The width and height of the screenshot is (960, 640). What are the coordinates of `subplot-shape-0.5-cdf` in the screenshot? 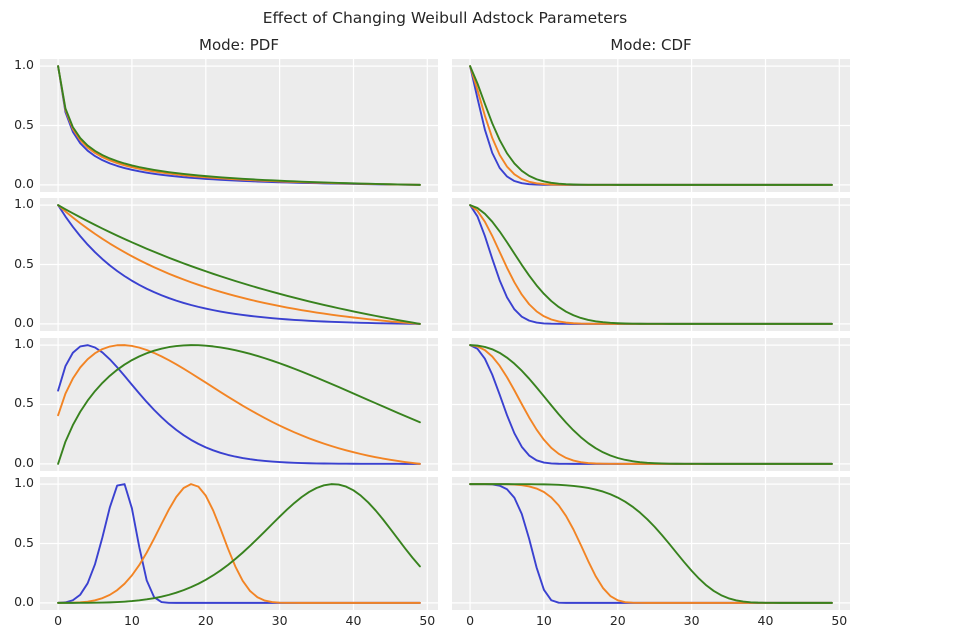 It's located at (651, 125).